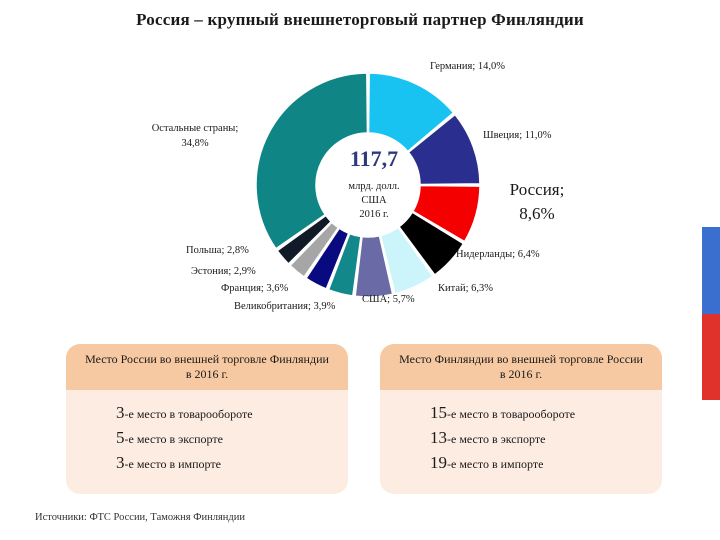  I want to click on slice-остальные-страны, so click(312, 161).